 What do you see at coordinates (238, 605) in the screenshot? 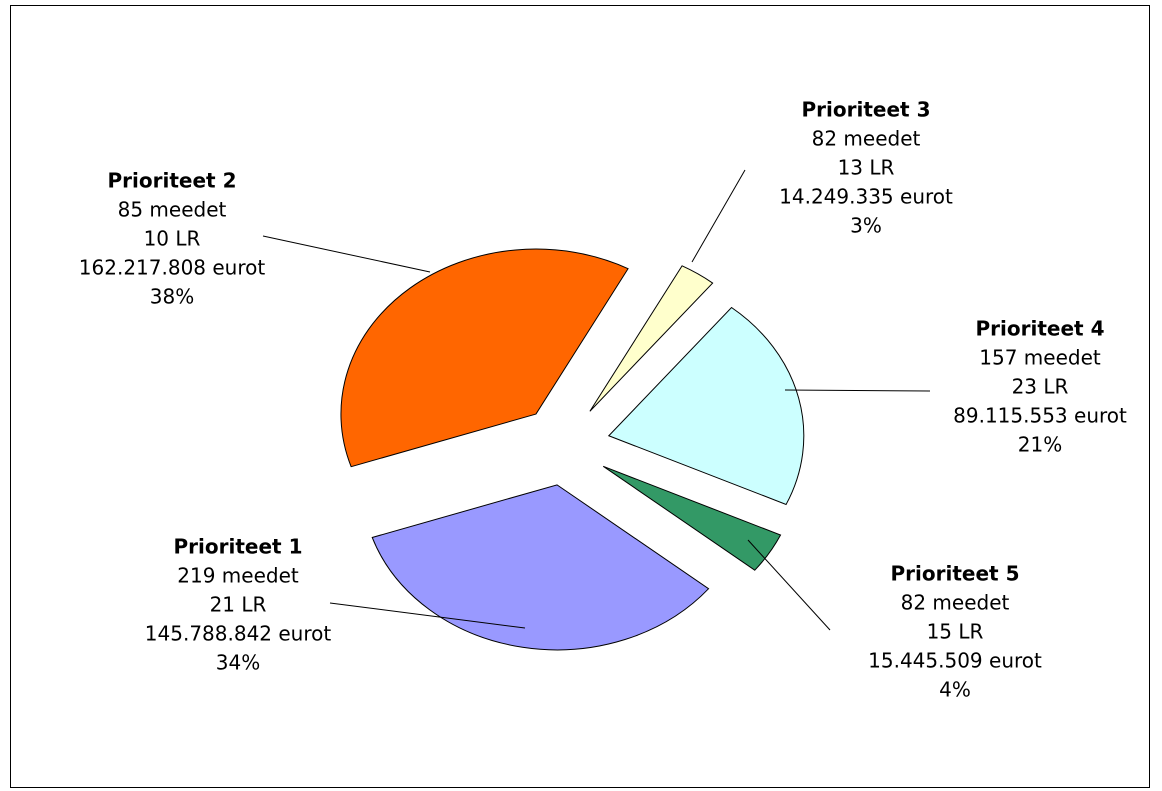
I see `slice-detail: 21 LR` at bounding box center [238, 605].